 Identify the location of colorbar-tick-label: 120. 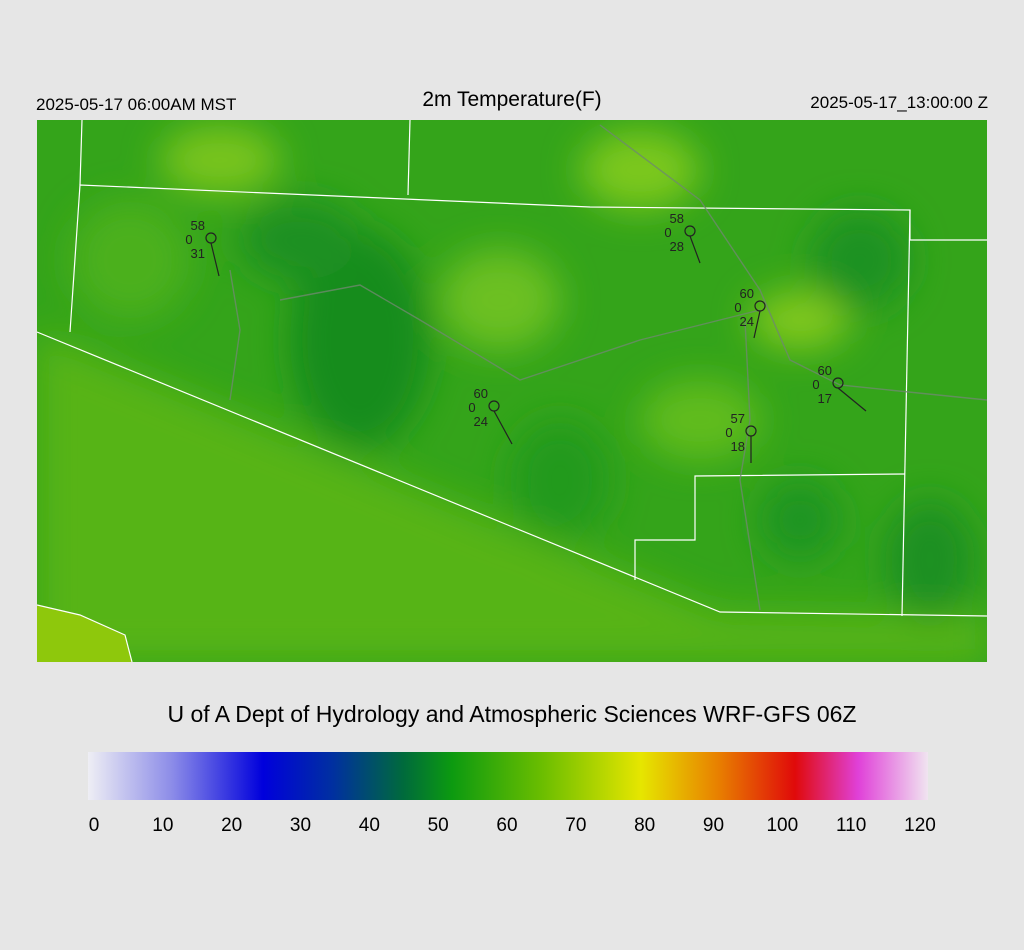
(920, 825).